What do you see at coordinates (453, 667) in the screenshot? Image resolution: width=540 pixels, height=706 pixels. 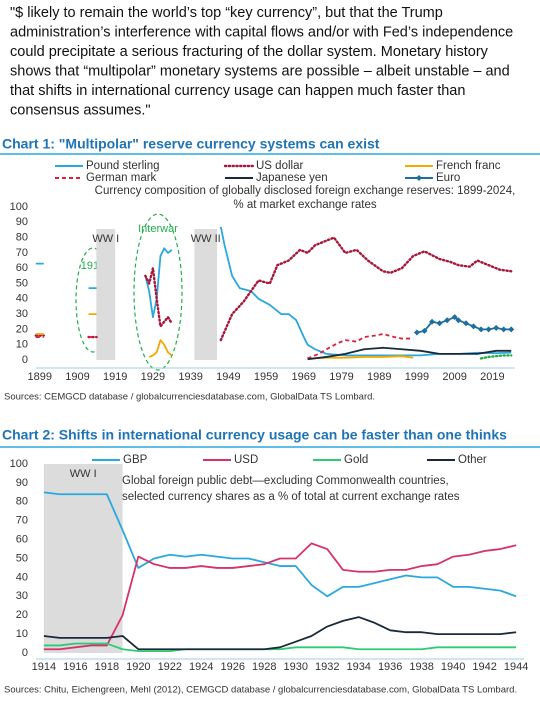 I see `x-tick-label: 1940` at bounding box center [453, 667].